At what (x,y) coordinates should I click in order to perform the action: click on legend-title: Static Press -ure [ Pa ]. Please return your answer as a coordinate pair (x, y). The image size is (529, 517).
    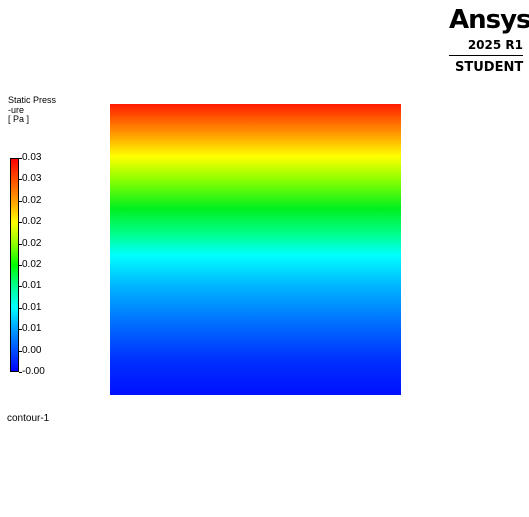
    Looking at the image, I should click on (32, 109).